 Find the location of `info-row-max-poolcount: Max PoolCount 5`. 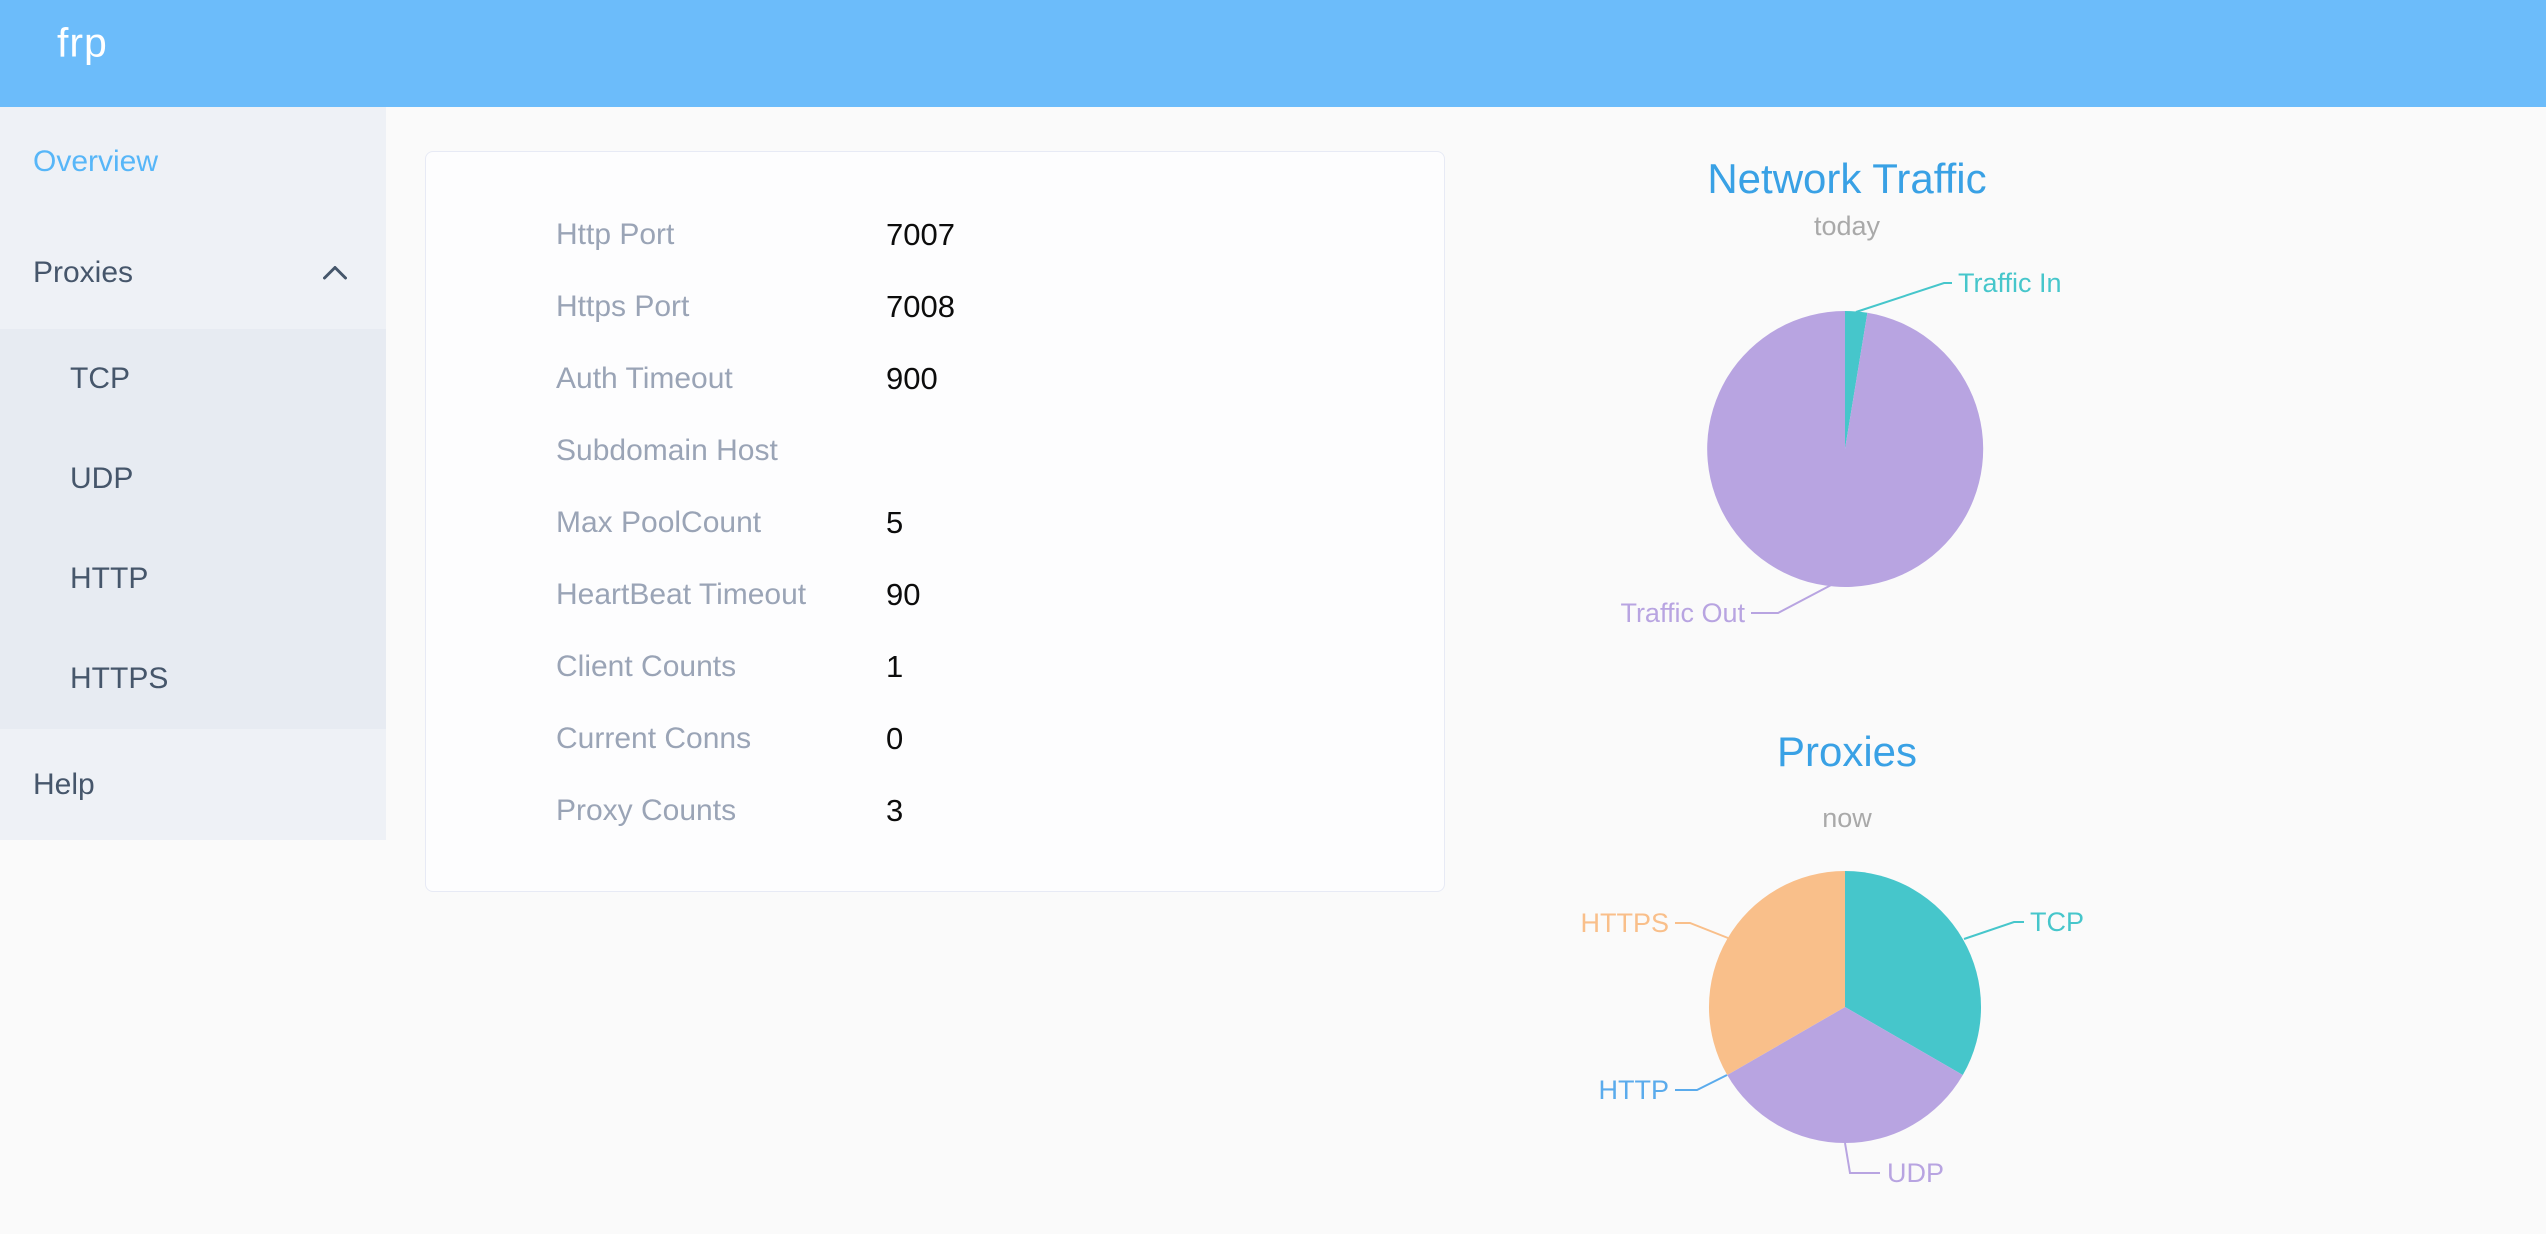

info-row-max-poolcount: Max PoolCount 5 is located at coordinates (935, 523).